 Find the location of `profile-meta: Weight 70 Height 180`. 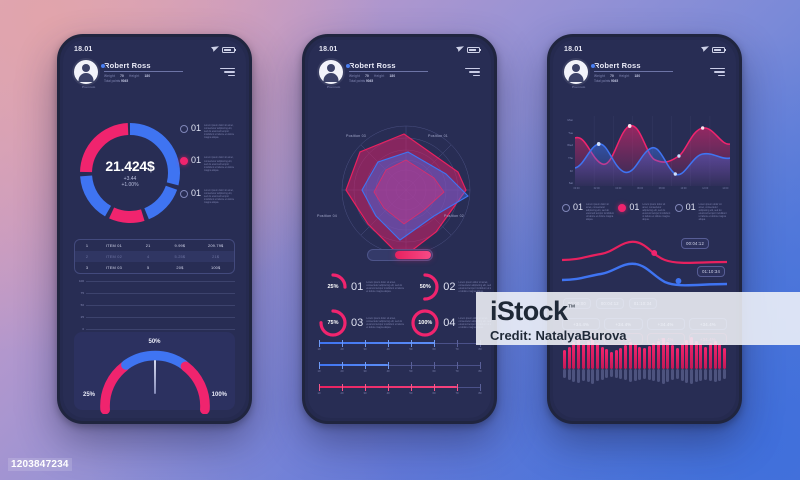

profile-meta: Weight 70 Height 180 is located at coordinates (649, 76).